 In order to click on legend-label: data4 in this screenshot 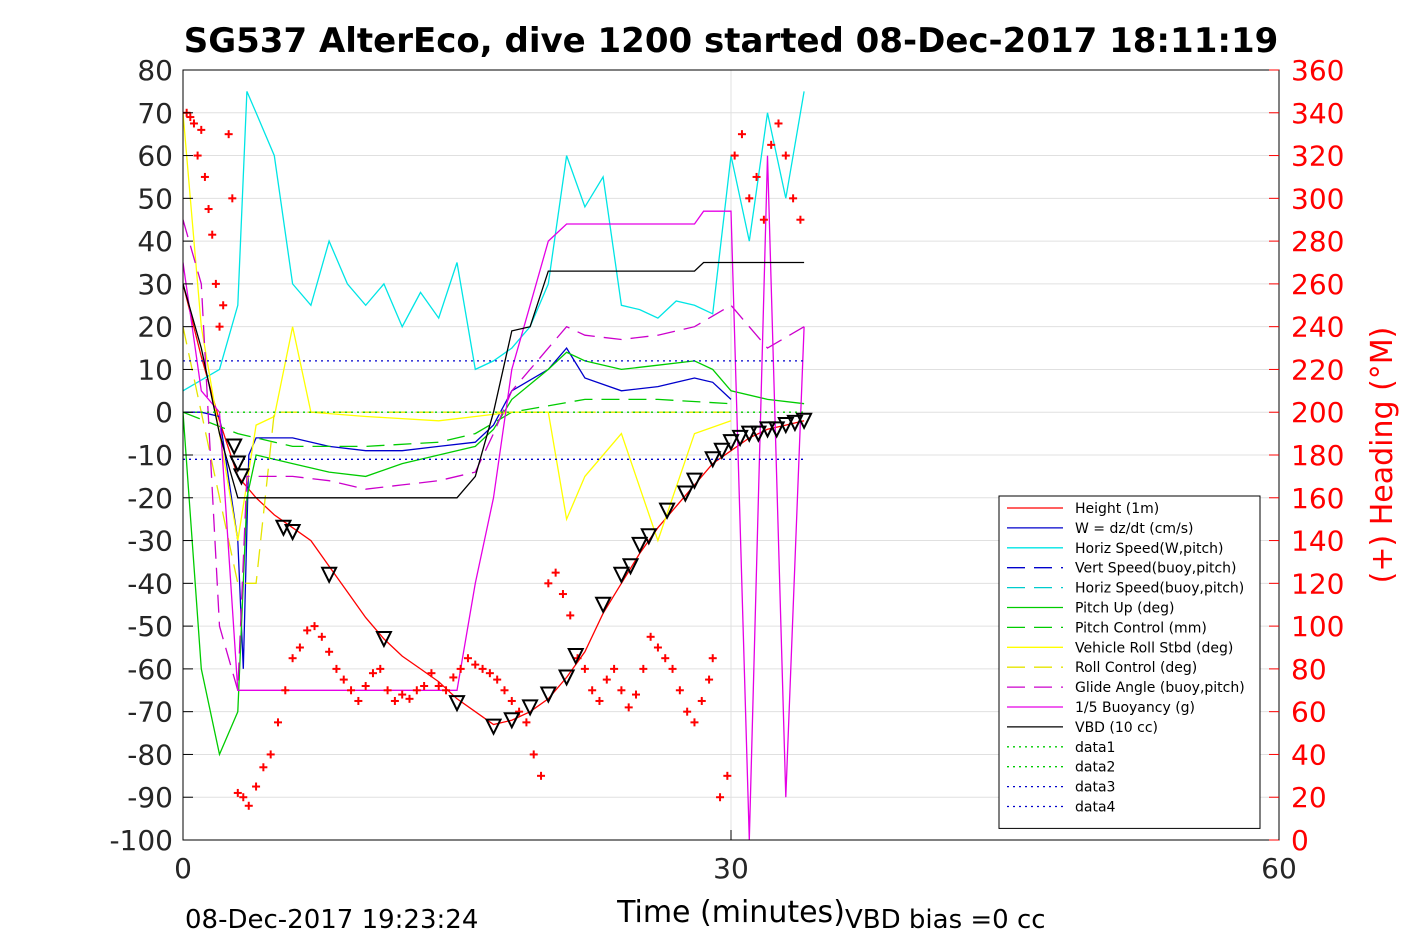, I will do `click(1095, 808)`.